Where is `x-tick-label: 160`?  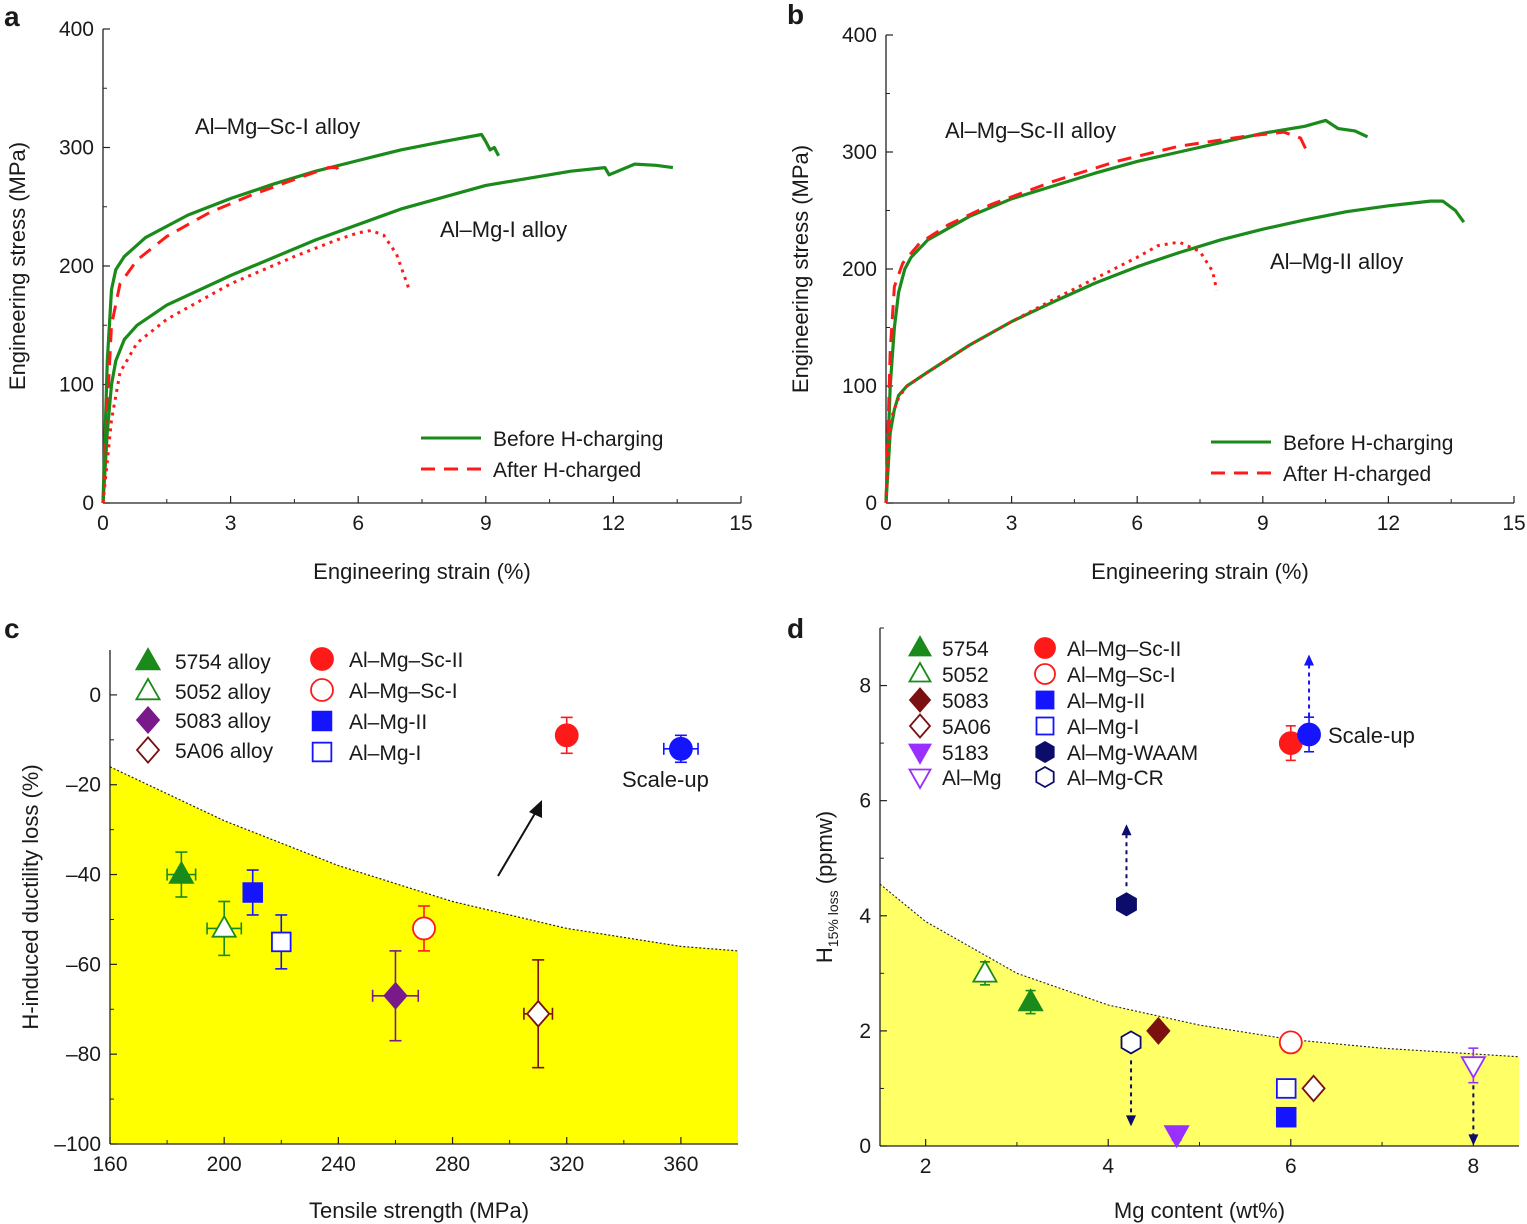
x-tick-label: 160 is located at coordinates (109, 1164).